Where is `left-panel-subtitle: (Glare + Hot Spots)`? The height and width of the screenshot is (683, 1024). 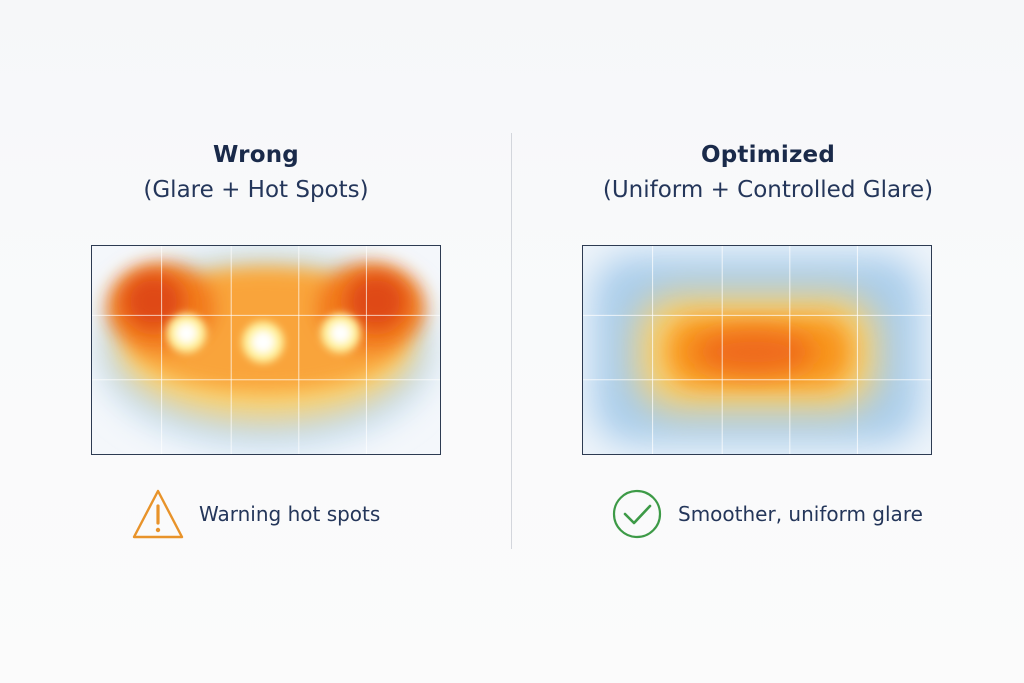 left-panel-subtitle: (Glare + Hot Spots) is located at coordinates (256, 190).